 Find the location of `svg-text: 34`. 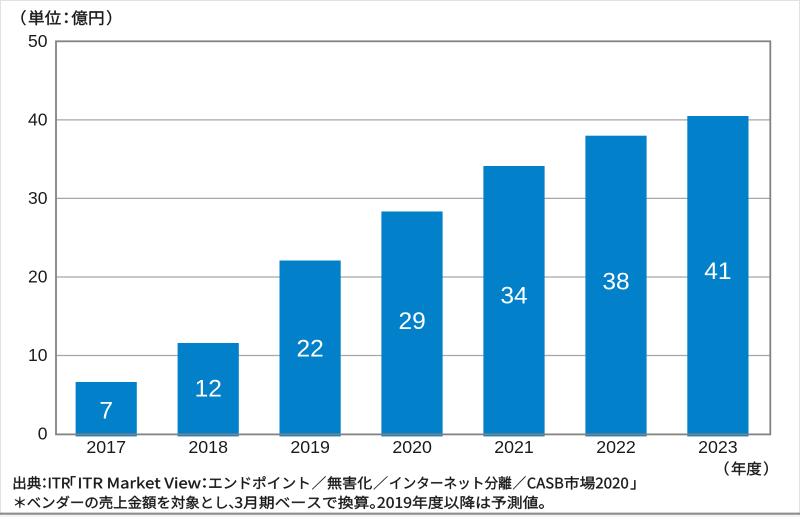

svg-text: 34 is located at coordinates (513, 295).